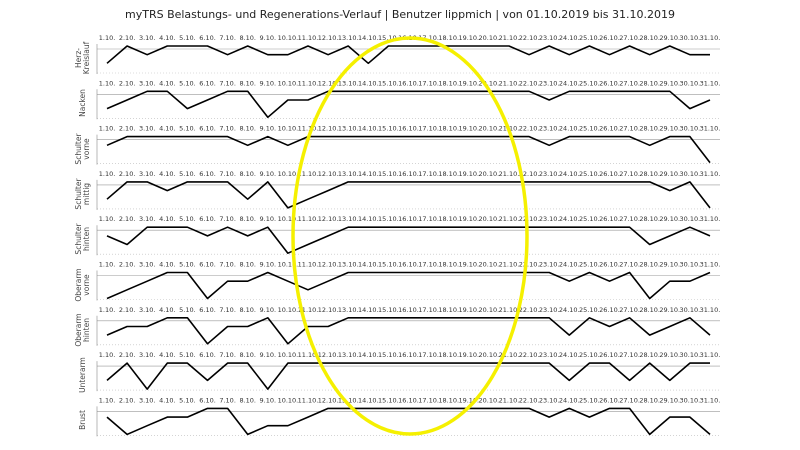 The width and height of the screenshot is (800, 450). Describe the element at coordinates (207, 38) in the screenshot. I see `x-tick-label: 6.10.` at that location.